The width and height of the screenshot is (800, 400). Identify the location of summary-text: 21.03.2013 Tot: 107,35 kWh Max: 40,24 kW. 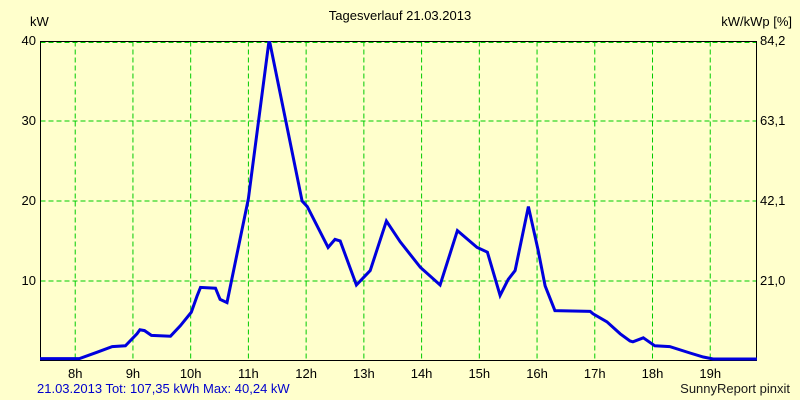
(163, 388).